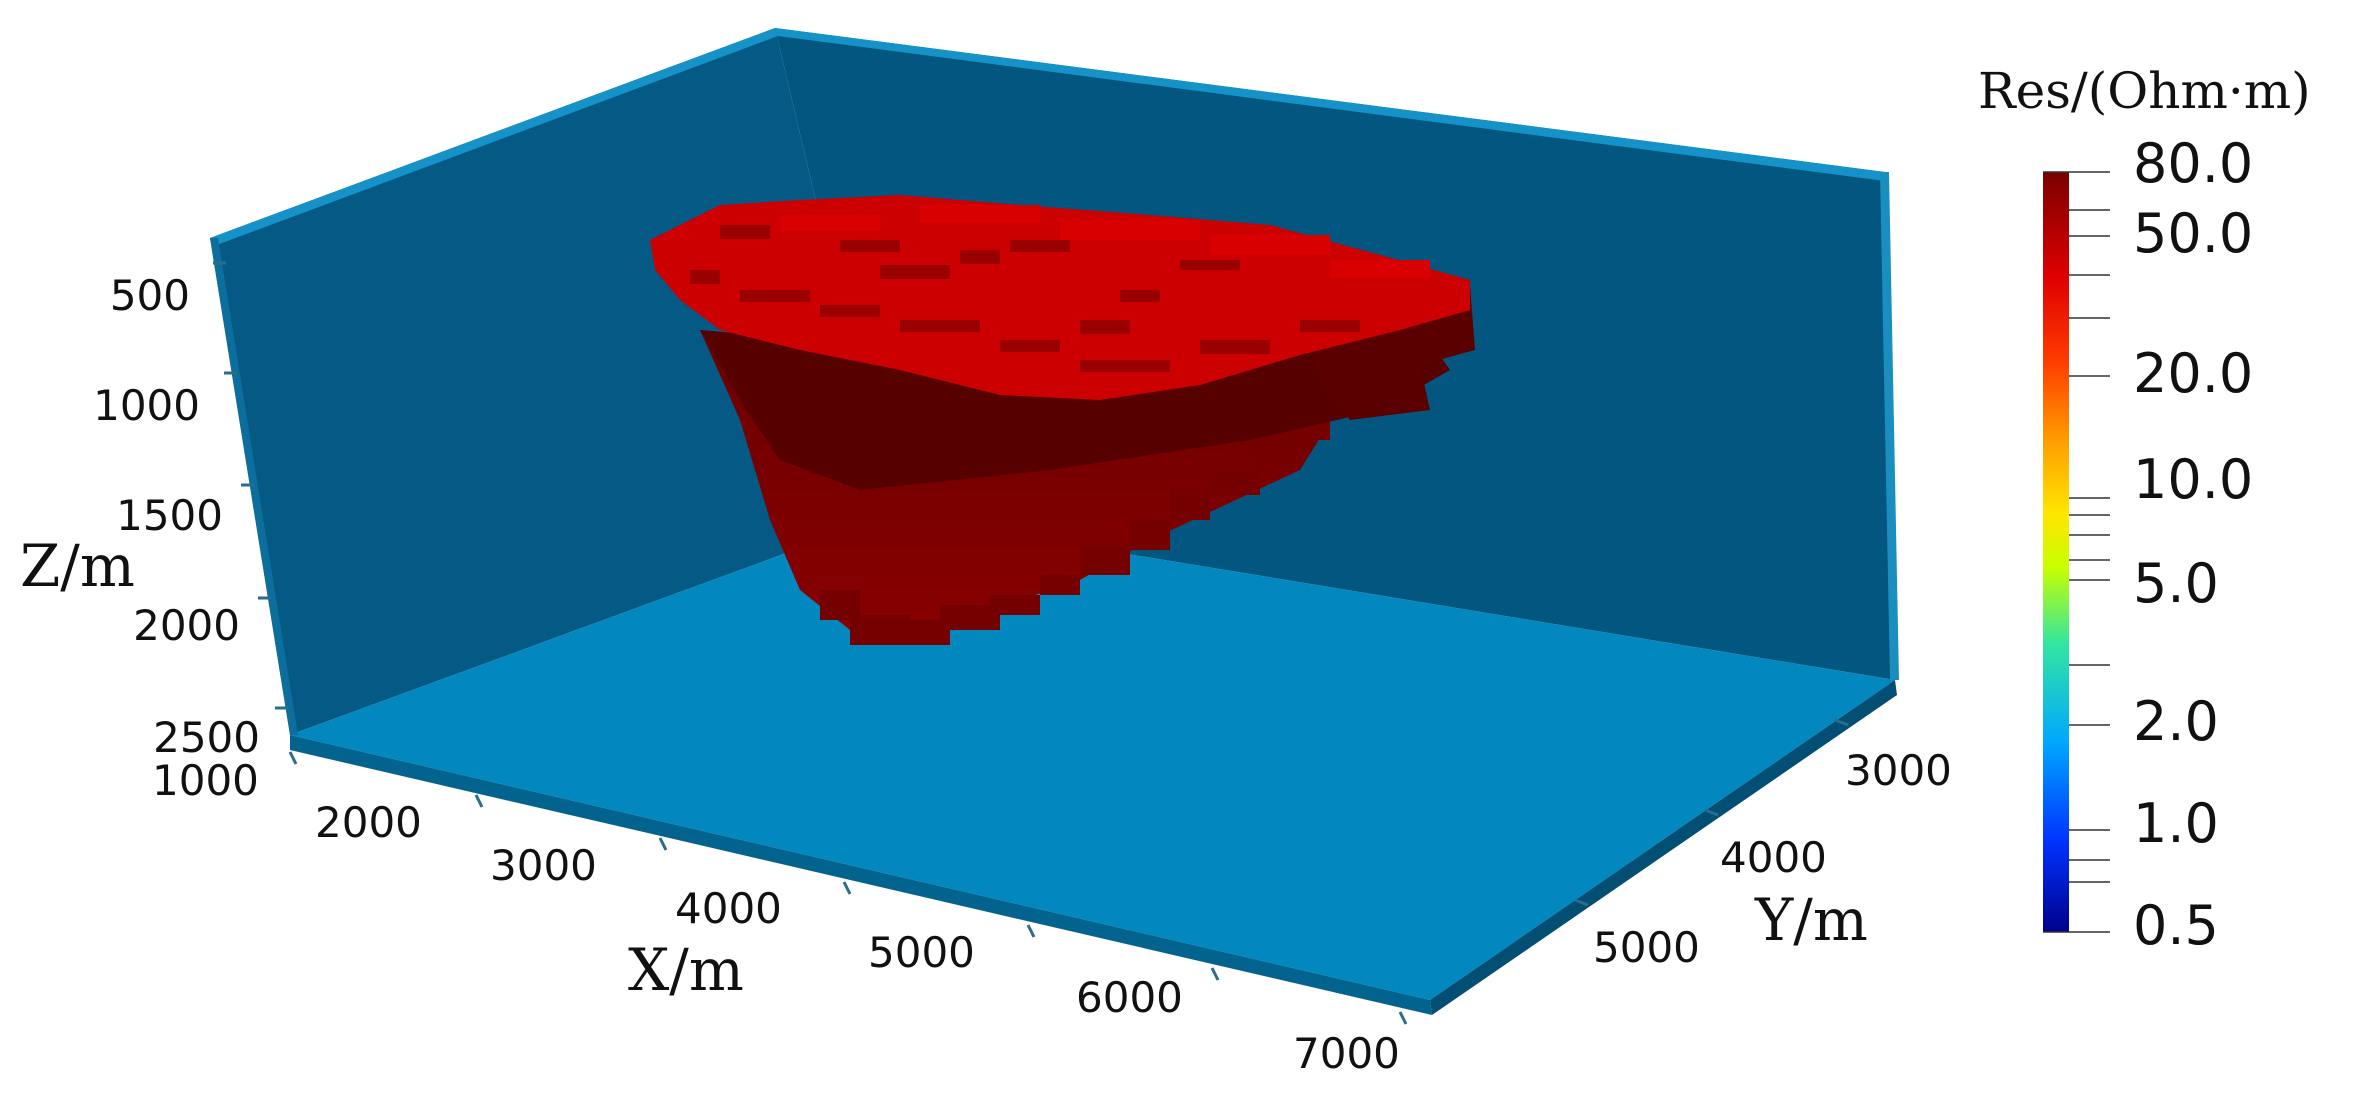 This screenshot has width=2362, height=1097. What do you see at coordinates (1889, 426) in the screenshot?
I see `back-wall-right-edge` at bounding box center [1889, 426].